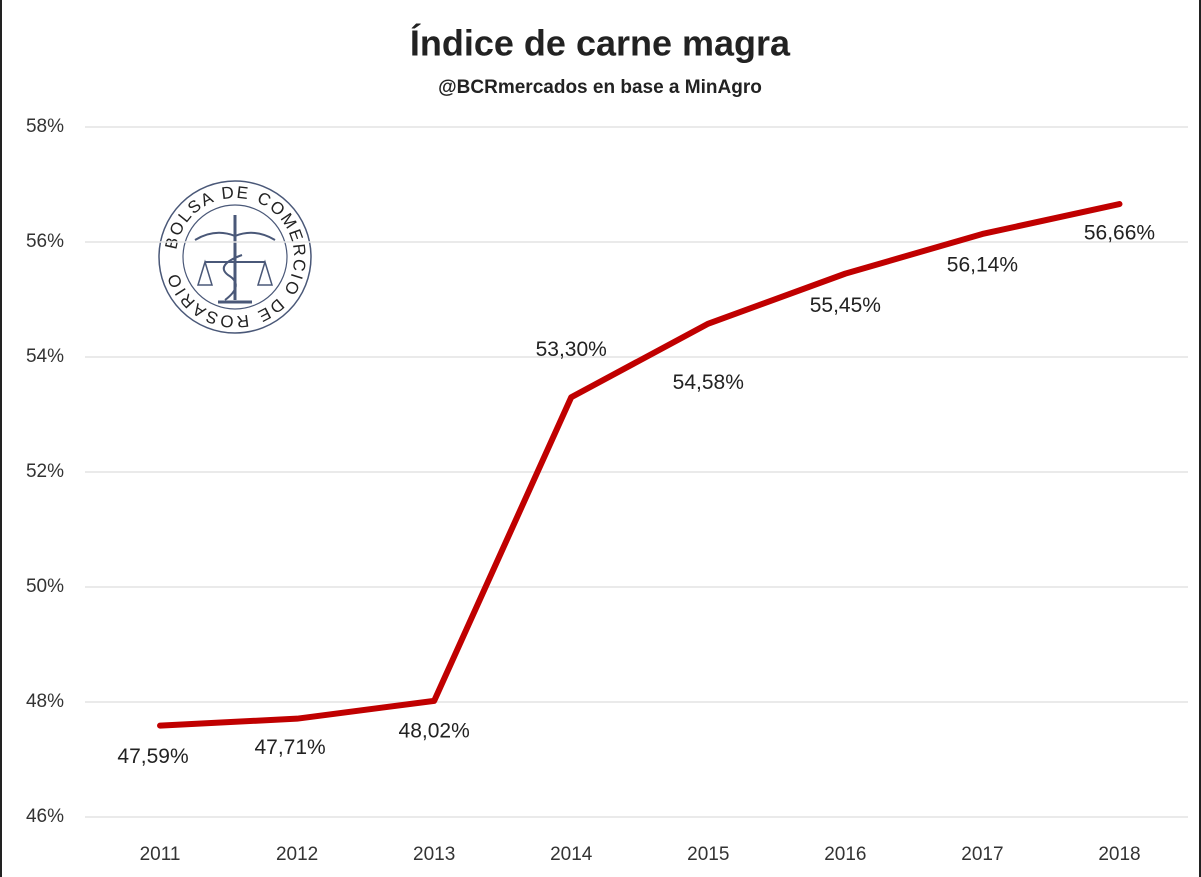  What do you see at coordinates (434, 730) in the screenshot?
I see `data-label: 48,02%` at bounding box center [434, 730].